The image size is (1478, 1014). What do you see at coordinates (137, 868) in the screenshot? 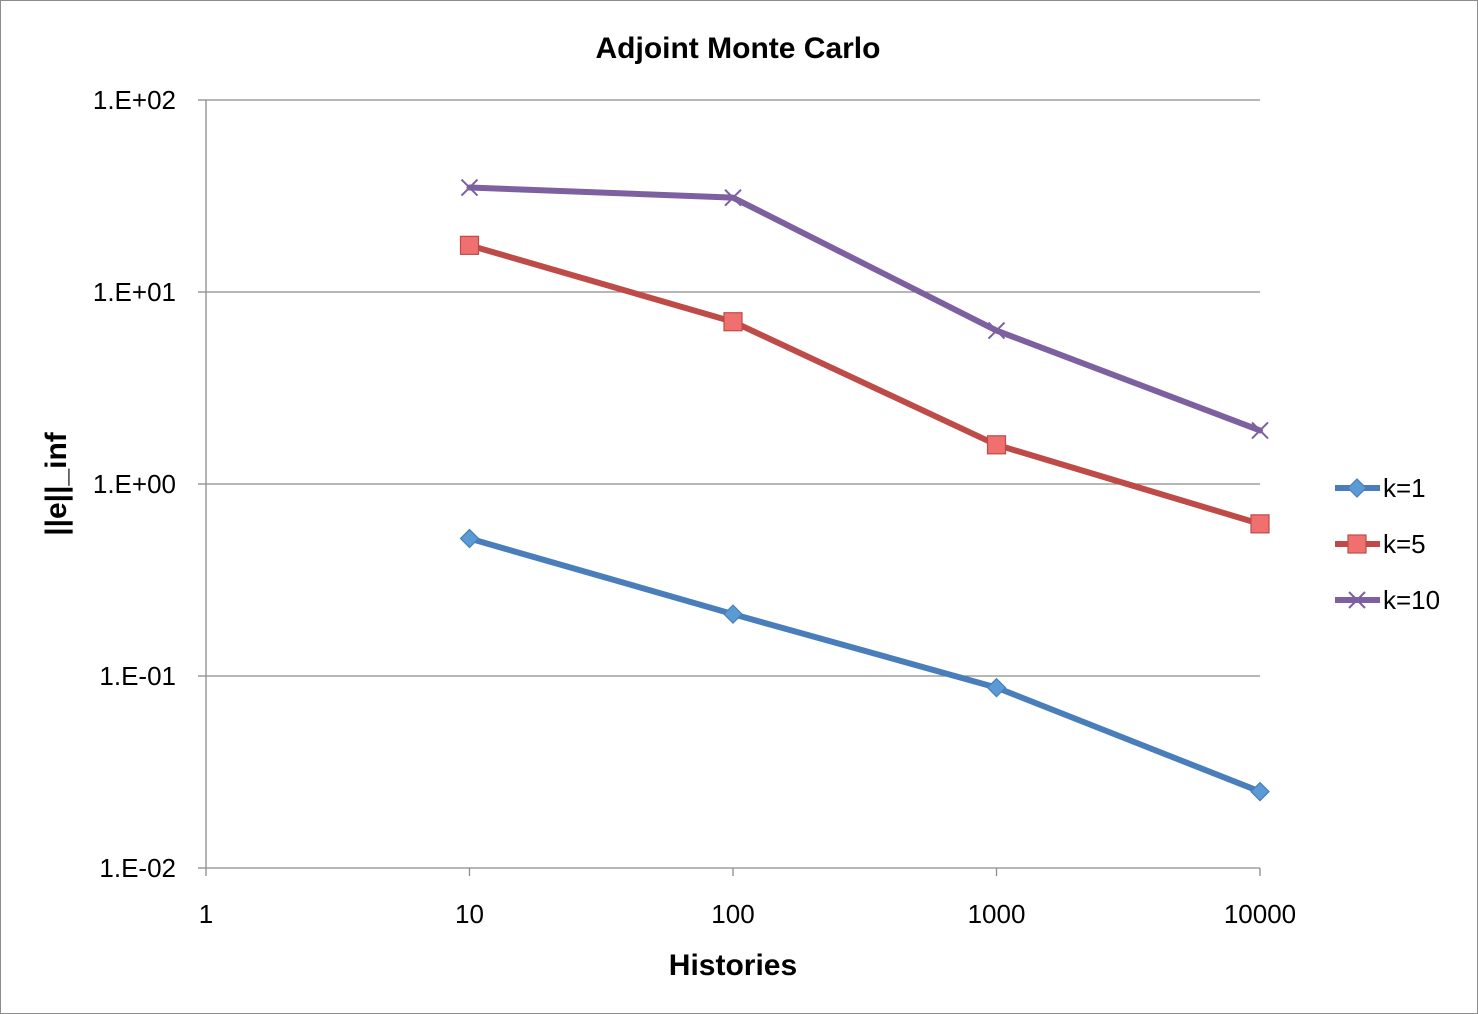
I see `y-tick-label: 1.E-02` at bounding box center [137, 868].